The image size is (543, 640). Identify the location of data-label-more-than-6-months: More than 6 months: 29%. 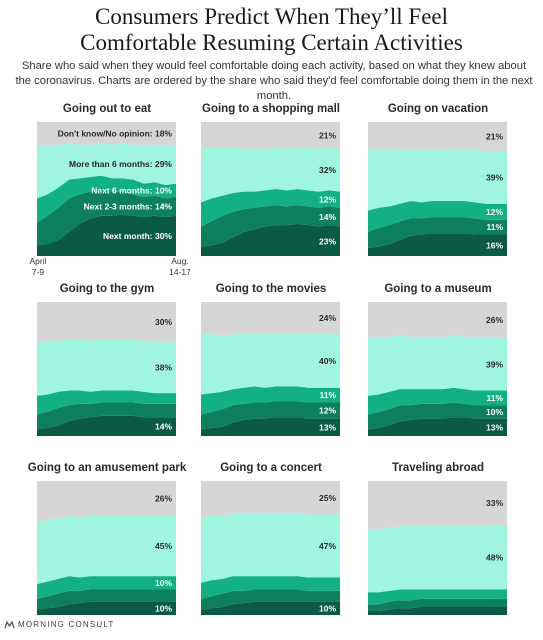
(120, 164).